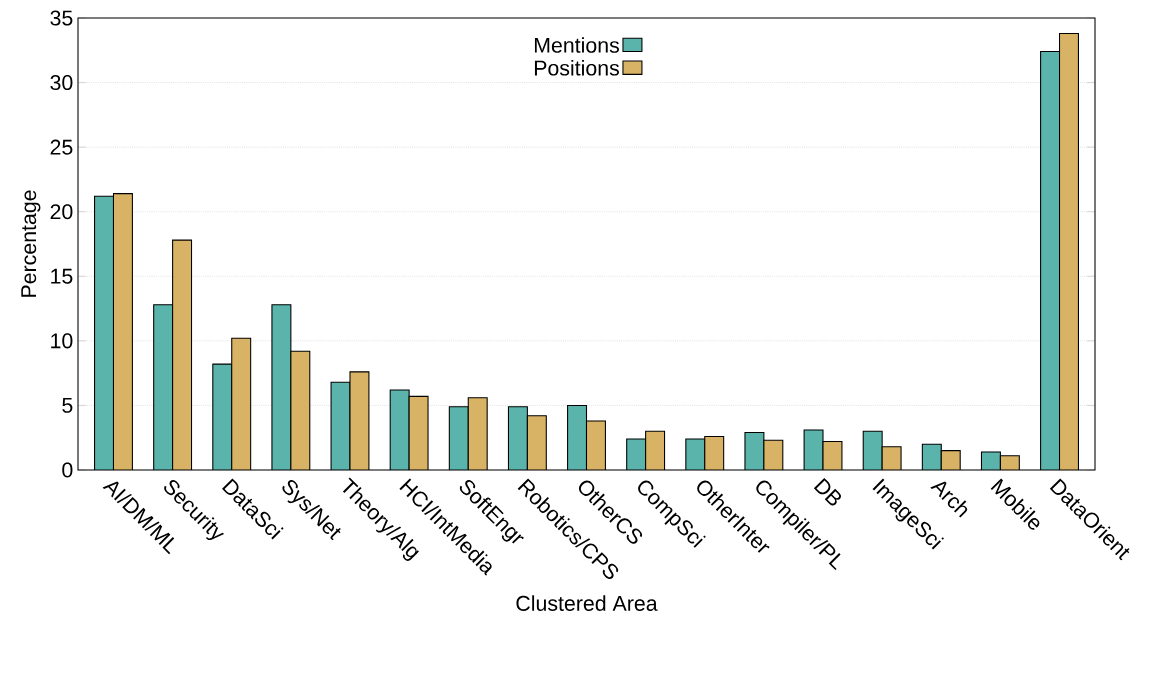 The height and width of the screenshot is (673, 1150). What do you see at coordinates (61, 83) in the screenshot?
I see `y-tick-label: 30` at bounding box center [61, 83].